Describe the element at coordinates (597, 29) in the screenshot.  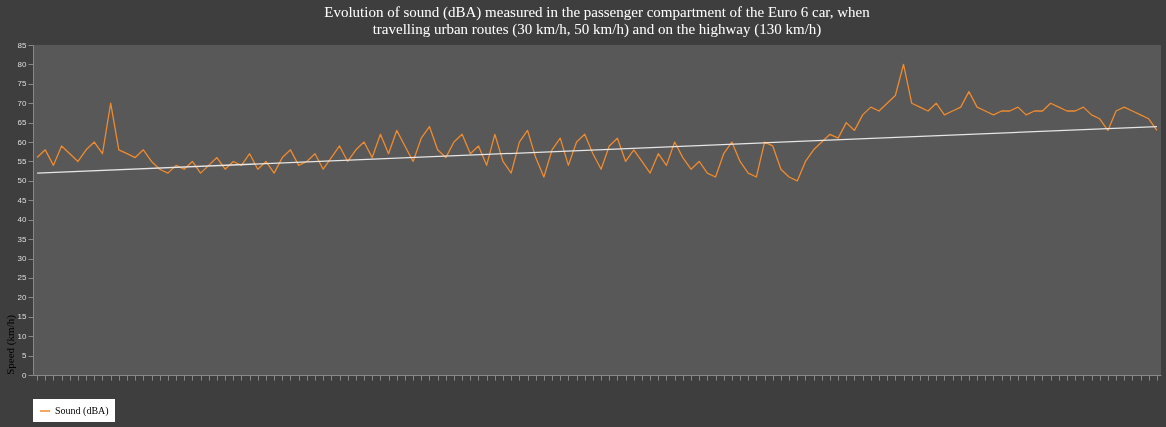
I see `text: travelling urban routes (30 km/h, 50 km/h) and on the highway (130 km/h)` at that location.